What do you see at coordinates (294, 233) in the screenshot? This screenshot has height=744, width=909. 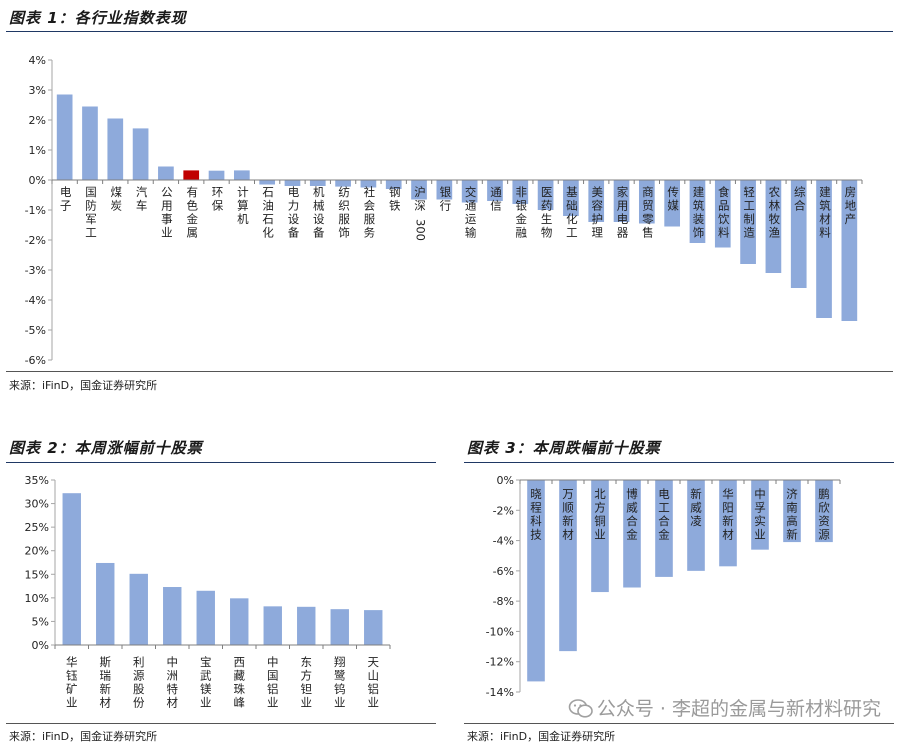 I see `svg-text: 备` at bounding box center [294, 233].